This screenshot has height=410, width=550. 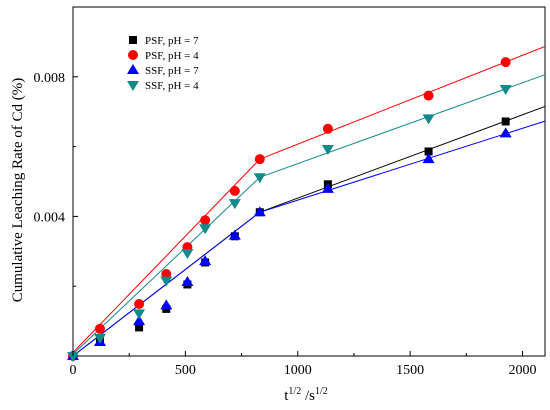 I want to click on legend-label-2: SSF, pH = 7, so click(x=172, y=71).